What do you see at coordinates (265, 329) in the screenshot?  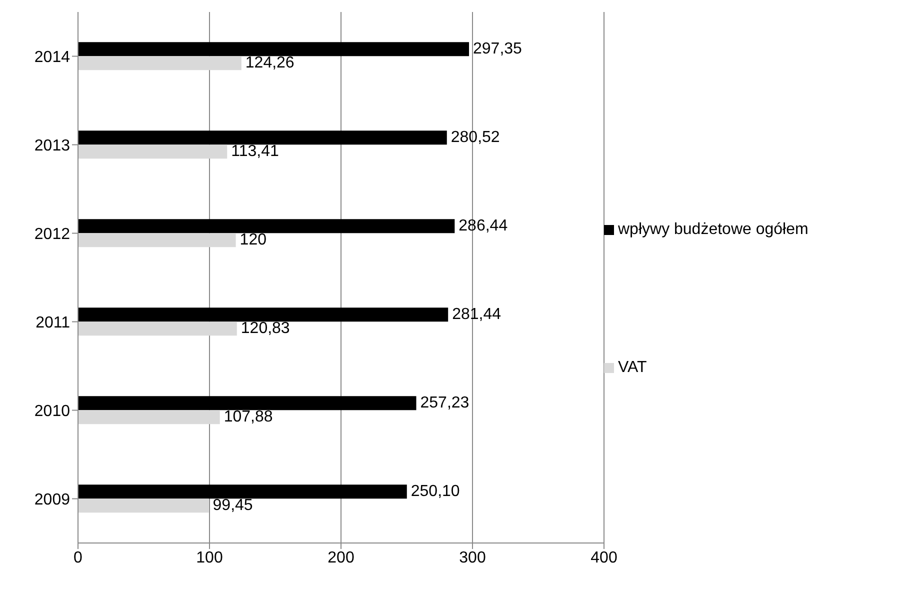 I see `data-label: 120,83` at bounding box center [265, 329].